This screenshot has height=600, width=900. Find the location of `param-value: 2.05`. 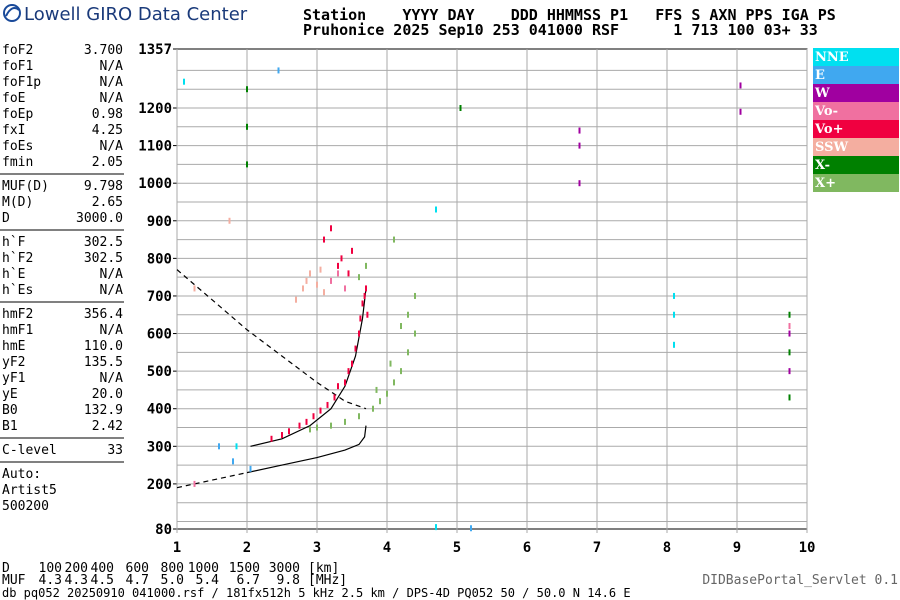

param-value: 2.05 is located at coordinates (107, 162).